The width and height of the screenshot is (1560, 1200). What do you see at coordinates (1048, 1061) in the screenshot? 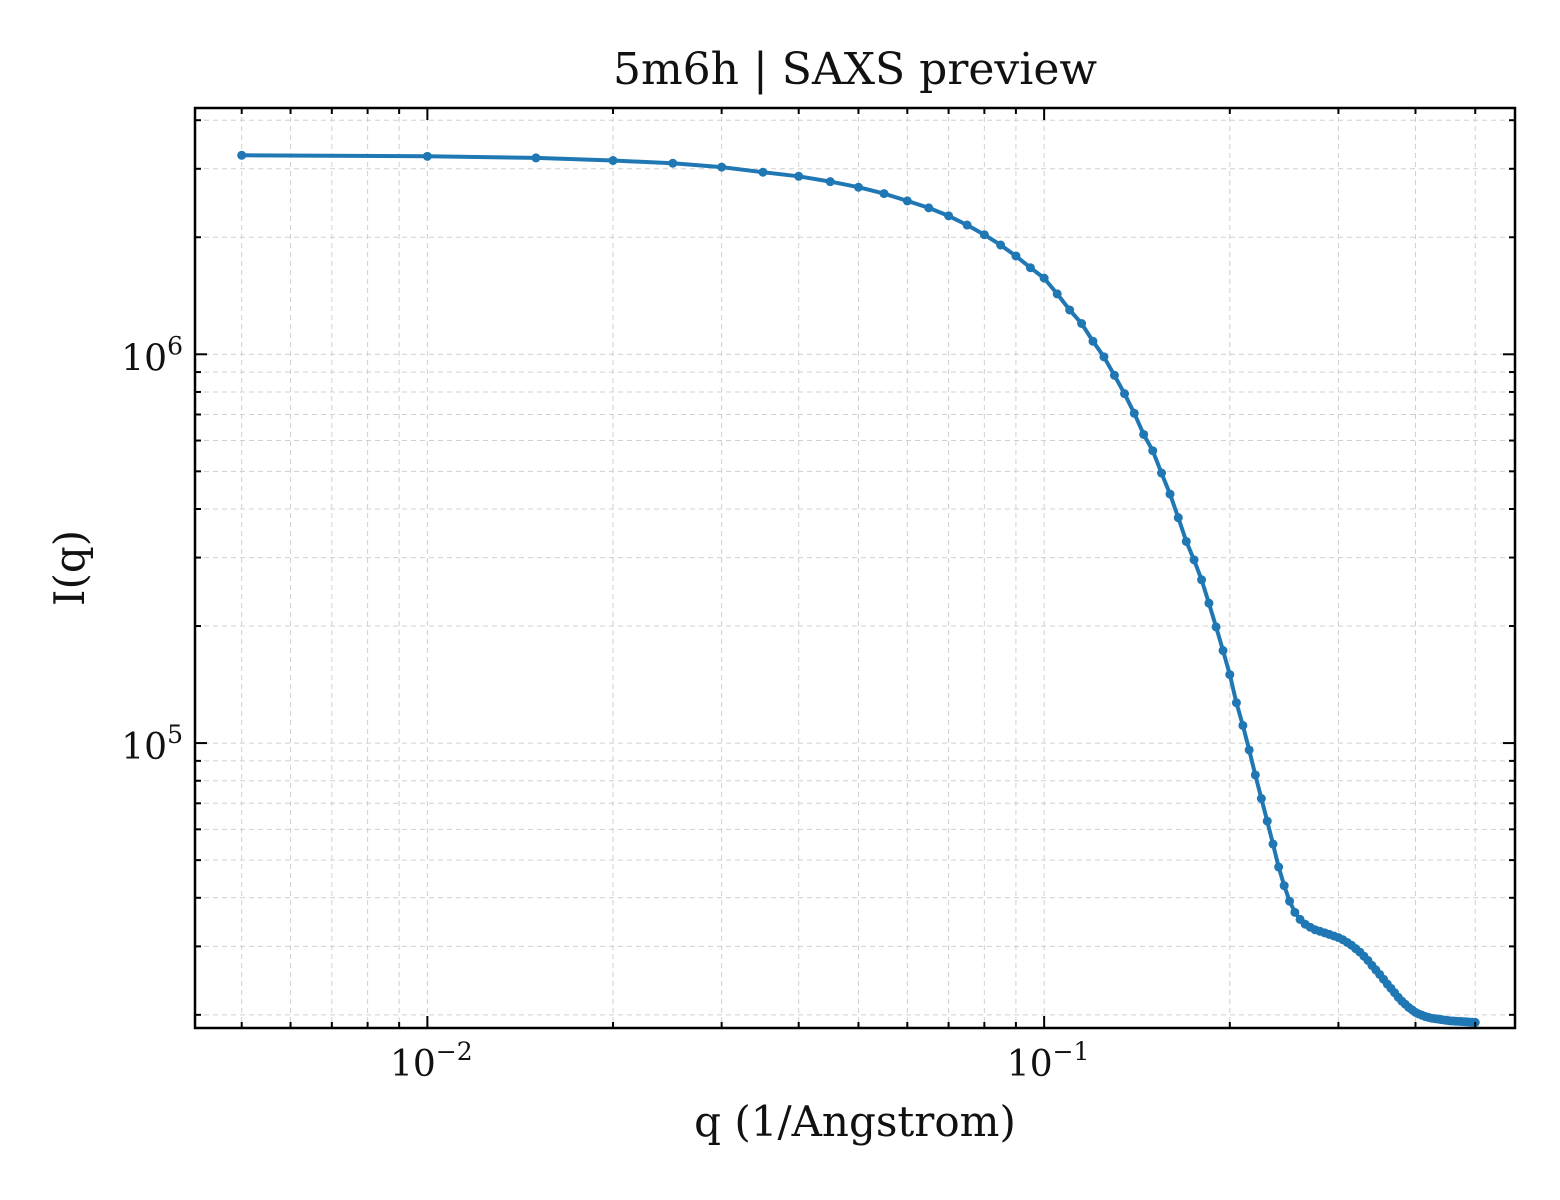
I see `x-tick-label: 10⁻¹` at bounding box center [1048, 1061].